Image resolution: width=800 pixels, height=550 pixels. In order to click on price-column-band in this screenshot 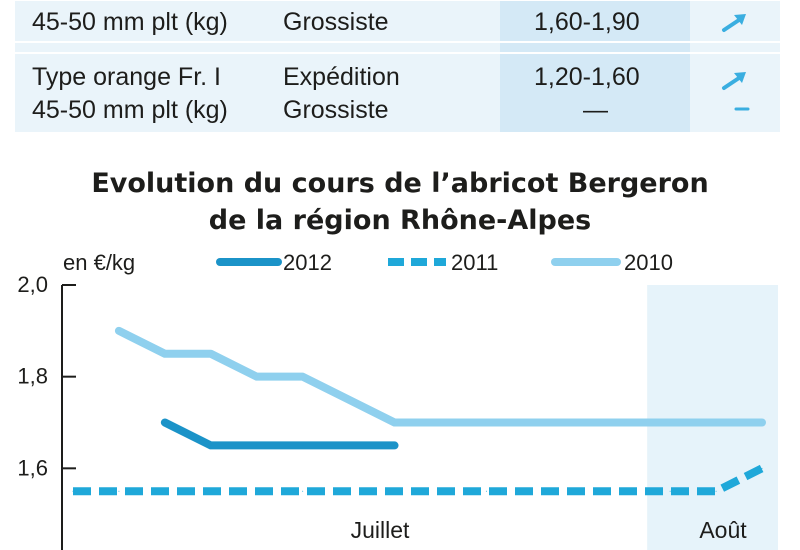, I will do `click(595, 66)`.